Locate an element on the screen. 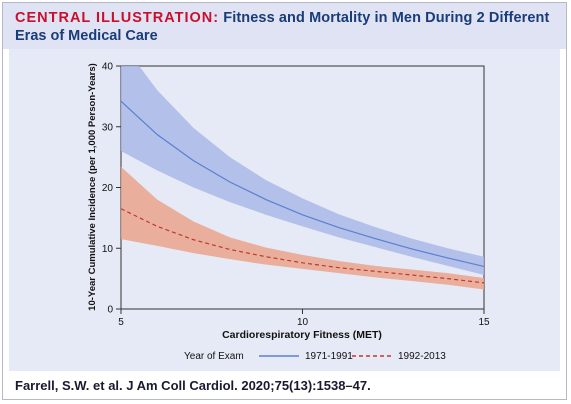  title-line-2: Eras of Medical Care is located at coordinates (86, 36).